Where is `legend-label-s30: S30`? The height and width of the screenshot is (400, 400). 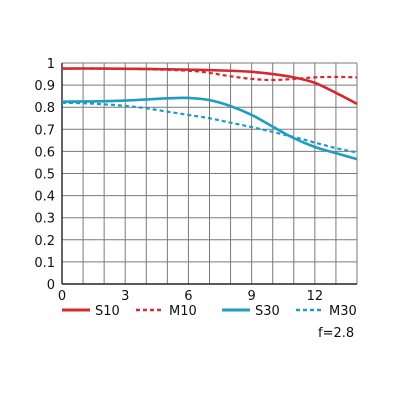
legend-label-s30: S30 is located at coordinates (267, 311).